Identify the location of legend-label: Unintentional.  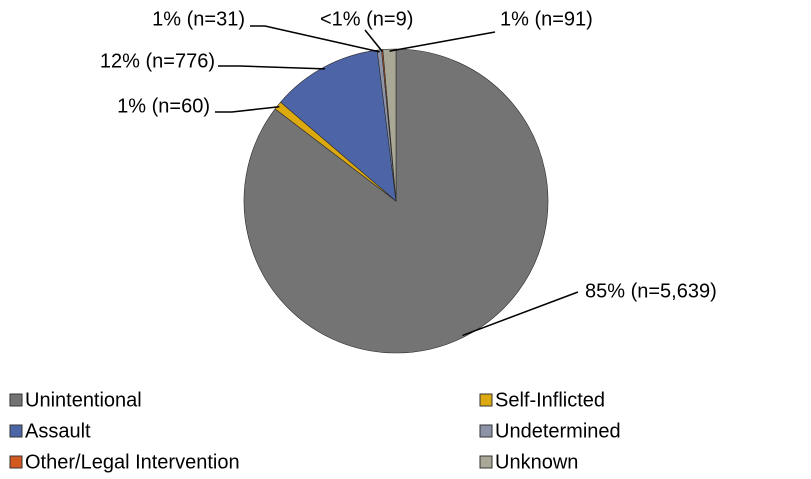
(83, 400).